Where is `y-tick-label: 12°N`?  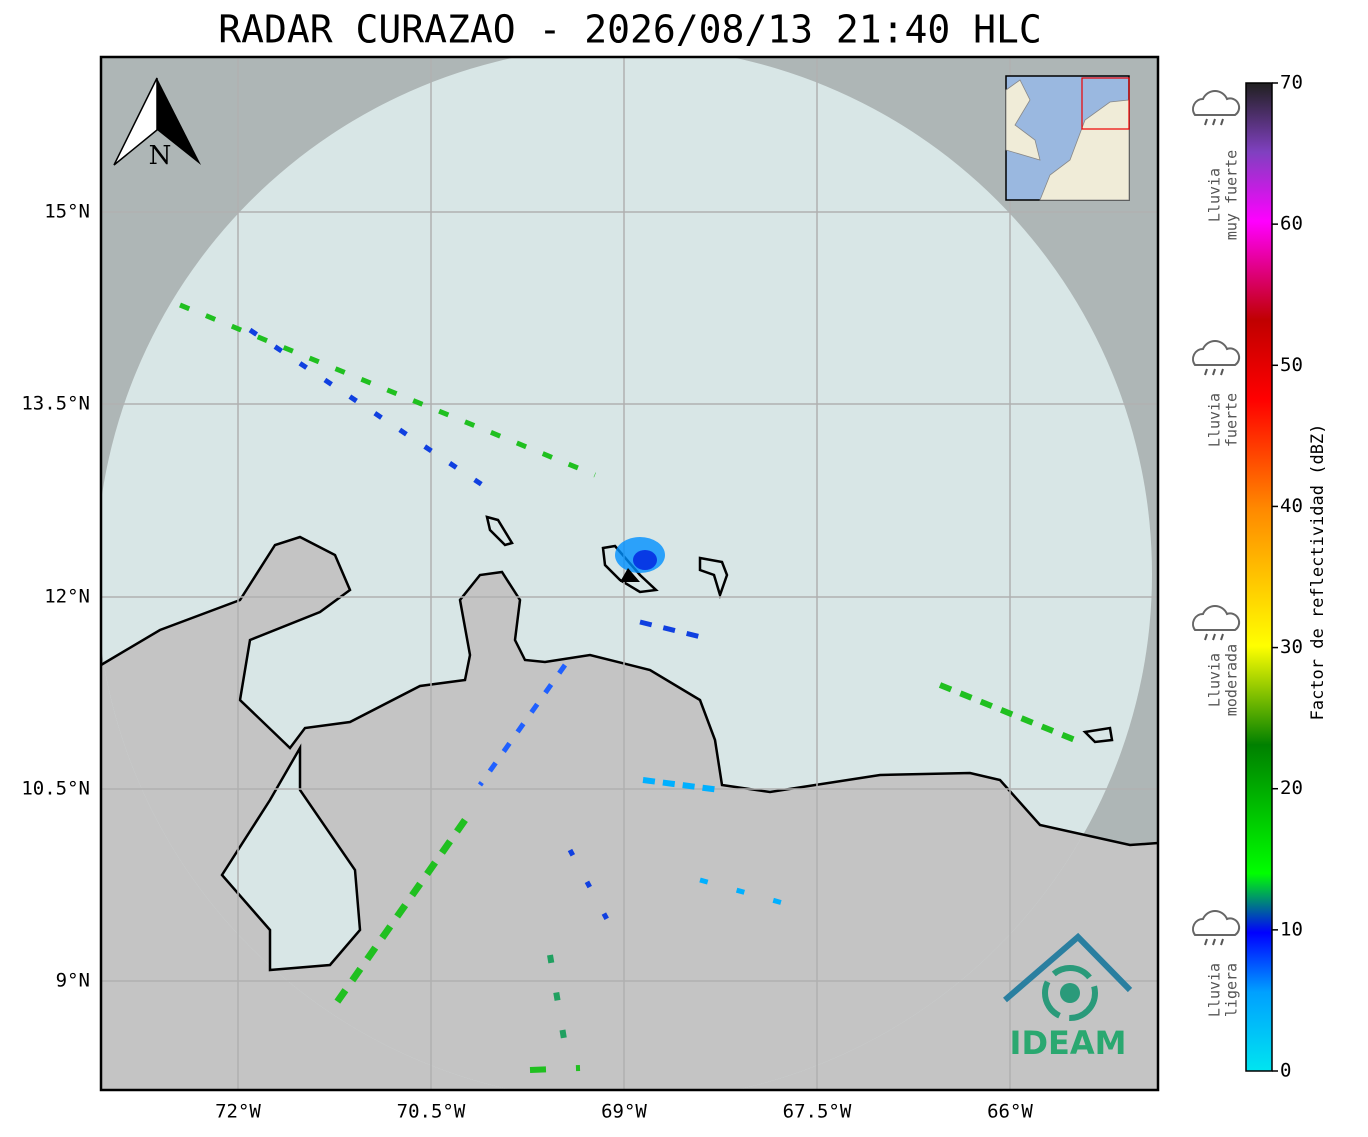
y-tick-label: 12°N is located at coordinates (67, 597).